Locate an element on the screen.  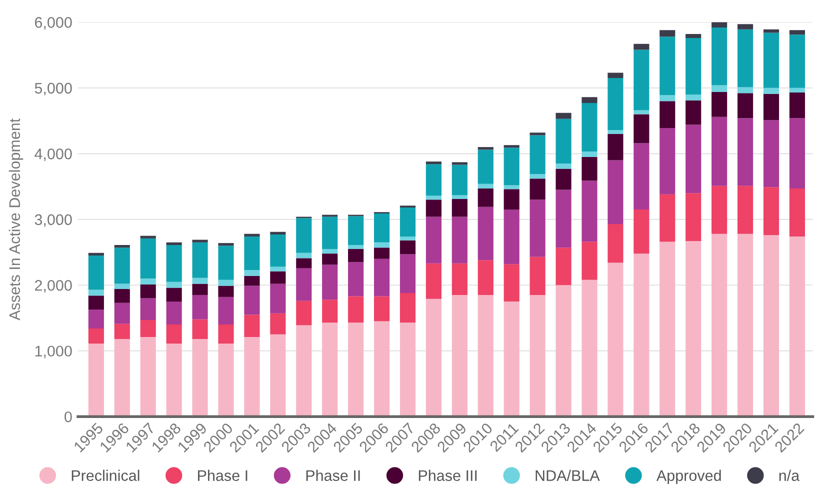
y-tick-label: 4,000 is located at coordinates (53, 155).